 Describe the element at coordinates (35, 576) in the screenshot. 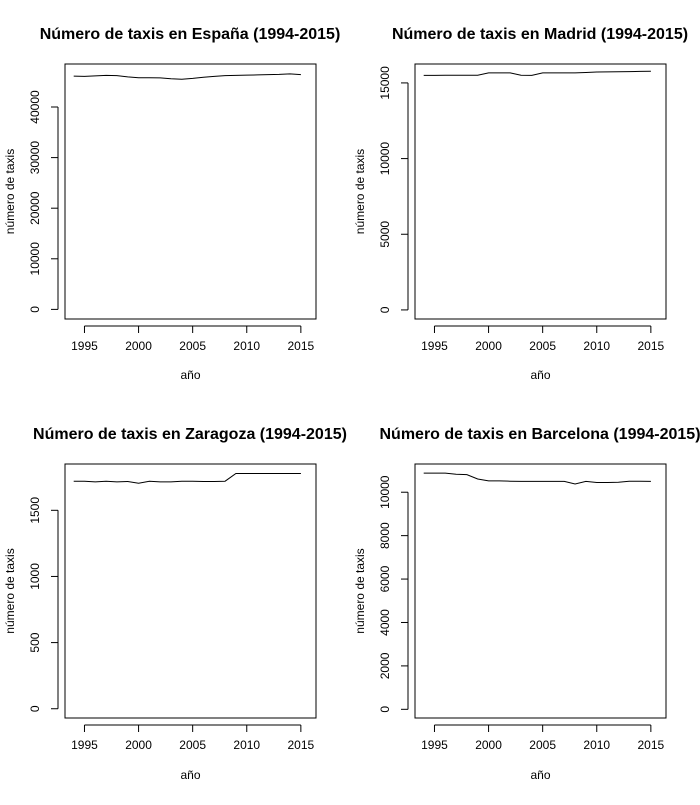

I see `y-tick-label: 1000` at that location.